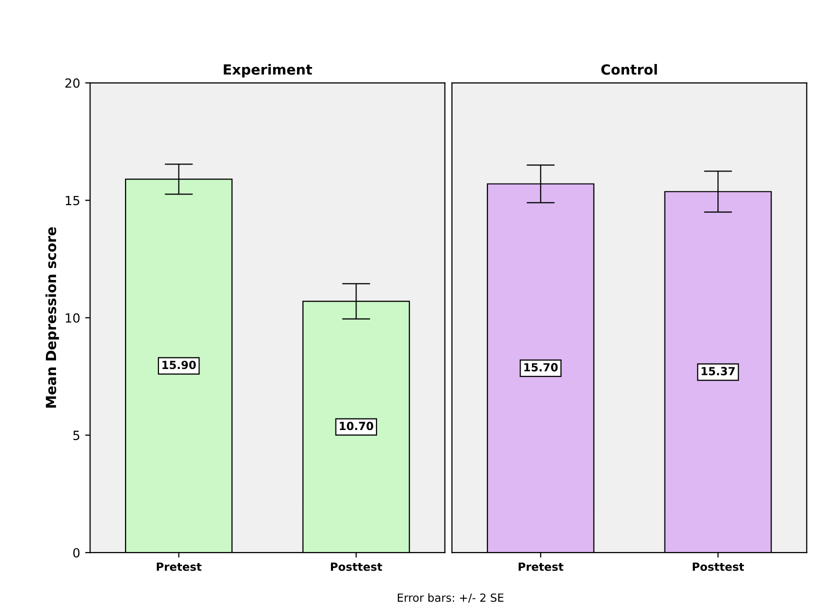 The height and width of the screenshot is (614, 819). I want to click on y-tick-label: 15, so click(73, 201).